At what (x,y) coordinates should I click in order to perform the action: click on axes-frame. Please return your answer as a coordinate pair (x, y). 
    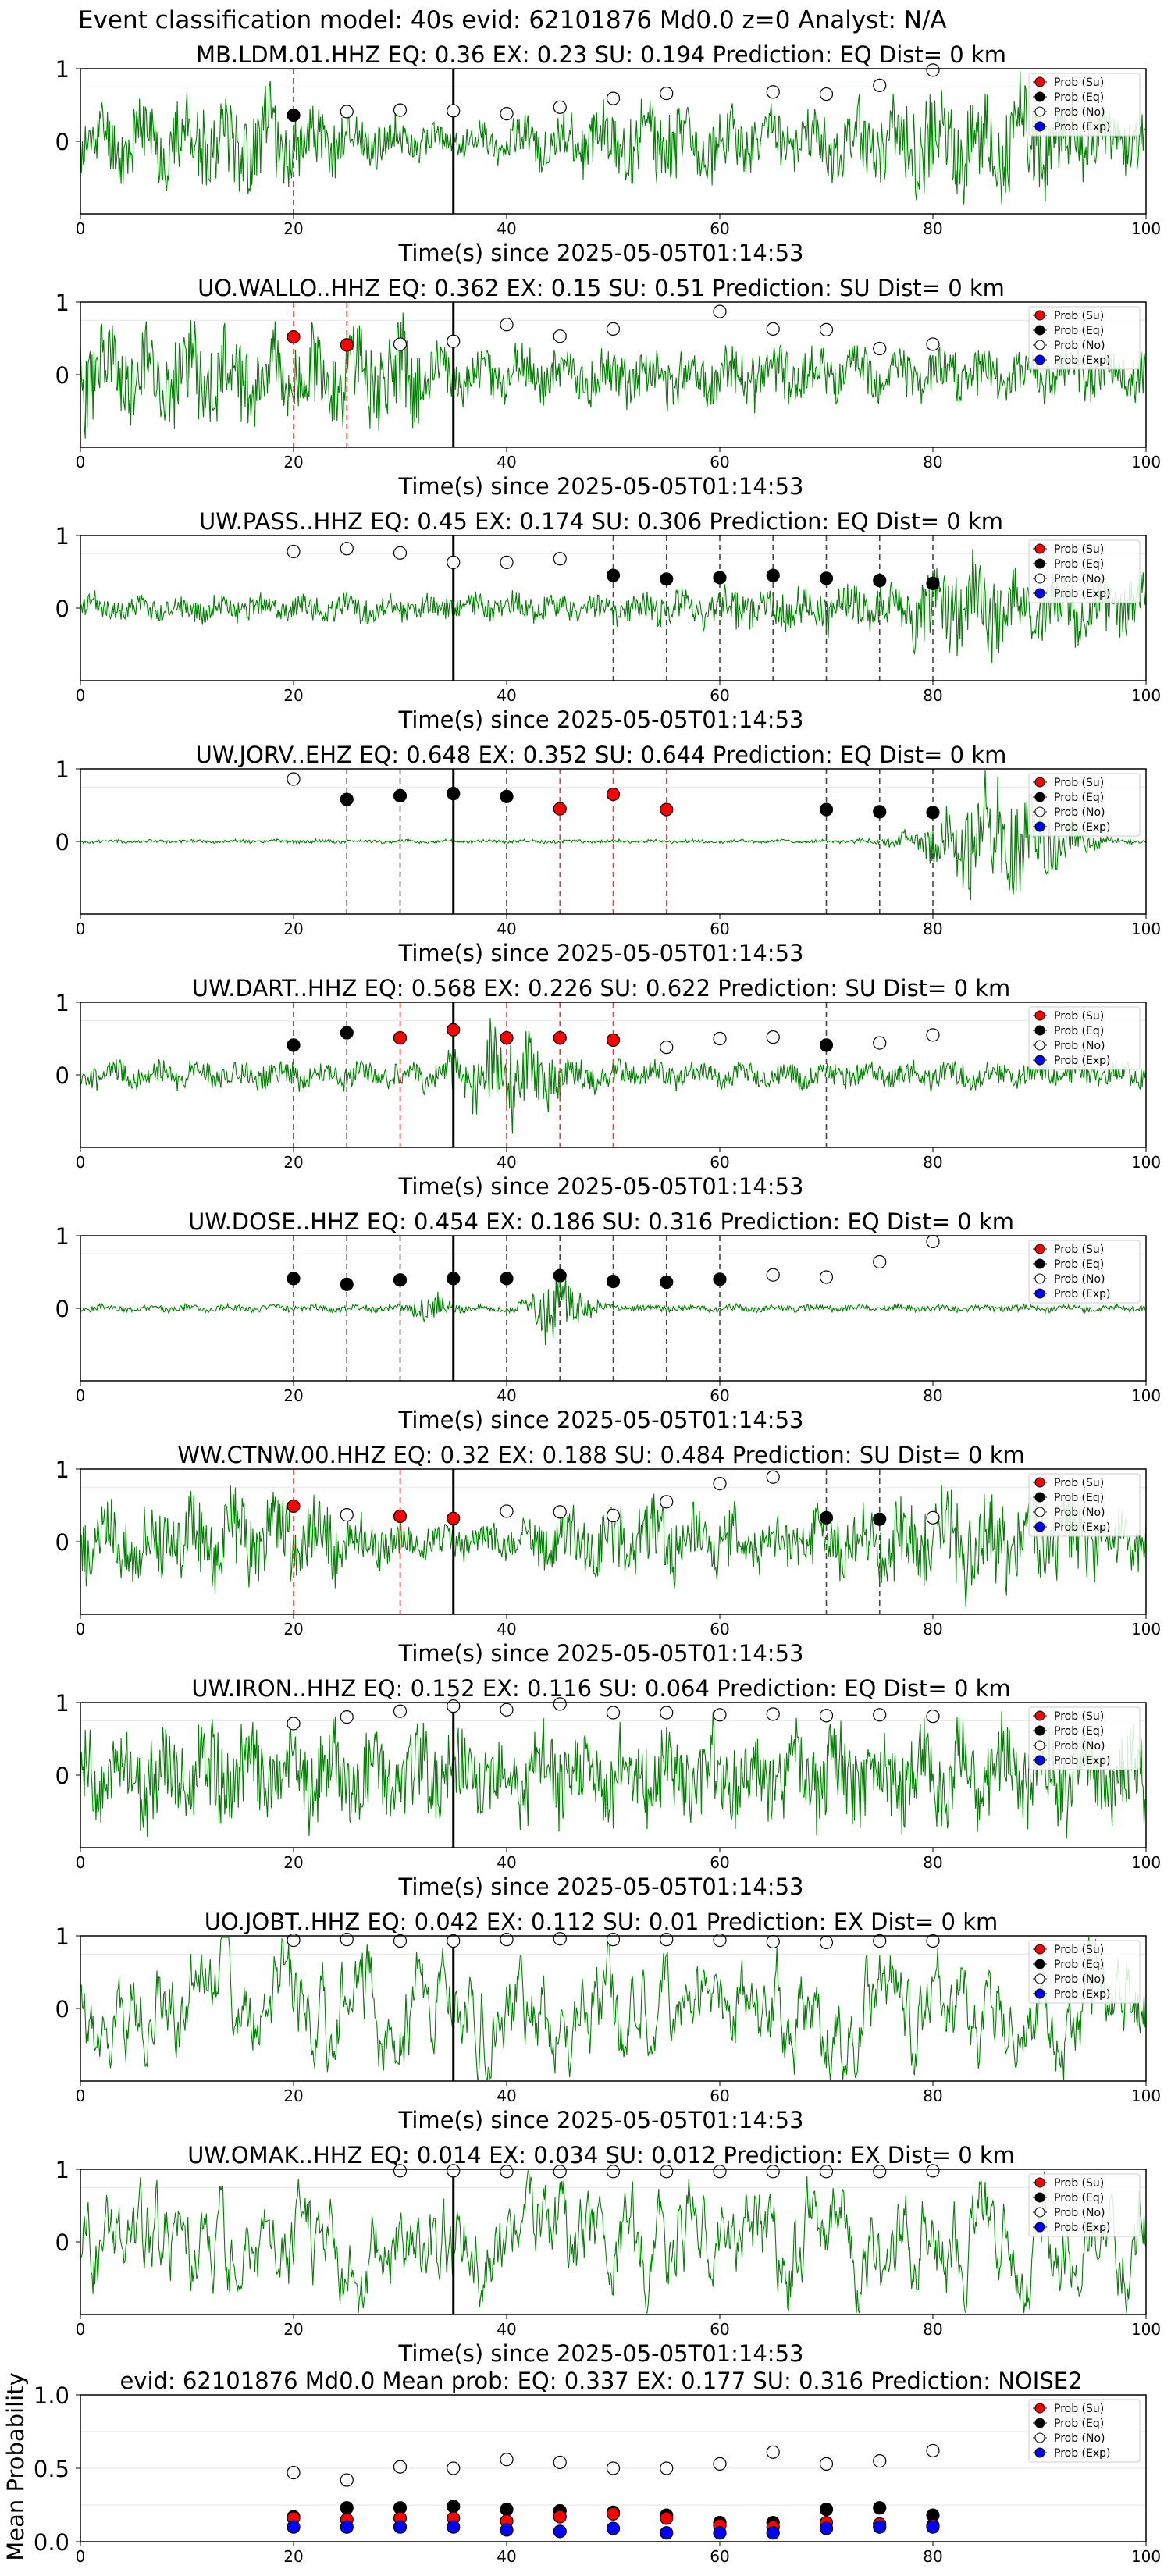
    Looking at the image, I should click on (613, 141).